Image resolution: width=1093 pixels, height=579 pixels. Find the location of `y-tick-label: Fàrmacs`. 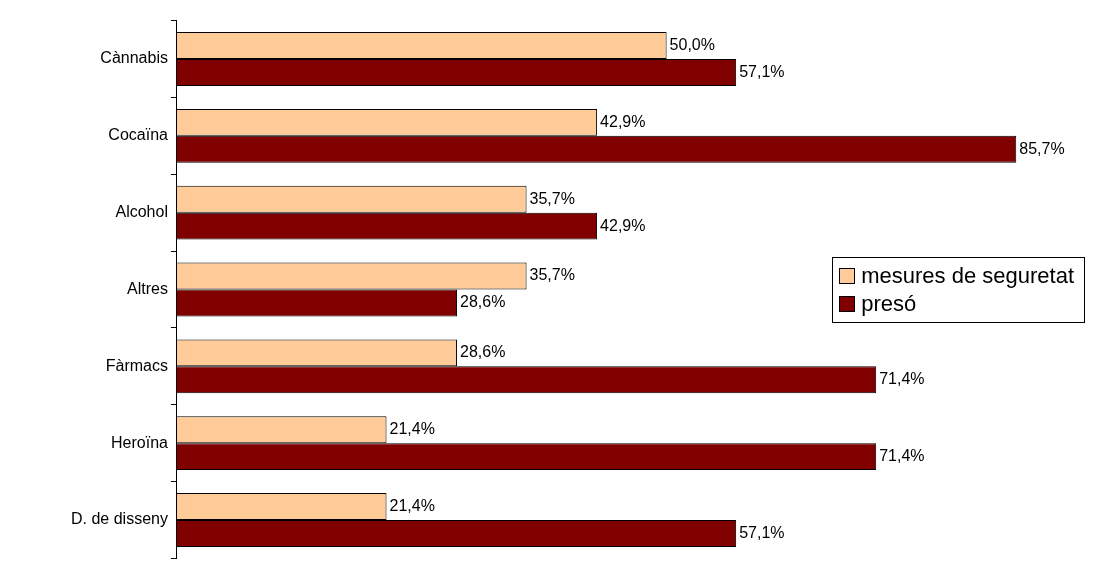

y-tick-label: Fàrmacs is located at coordinates (136, 365).